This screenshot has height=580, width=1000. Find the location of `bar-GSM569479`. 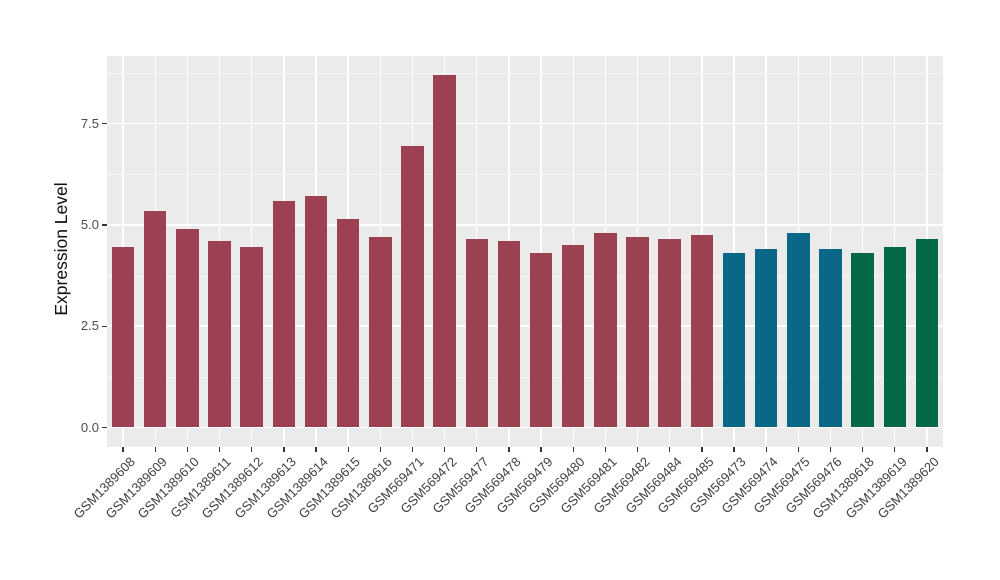

bar-GSM569479 is located at coordinates (541, 340).